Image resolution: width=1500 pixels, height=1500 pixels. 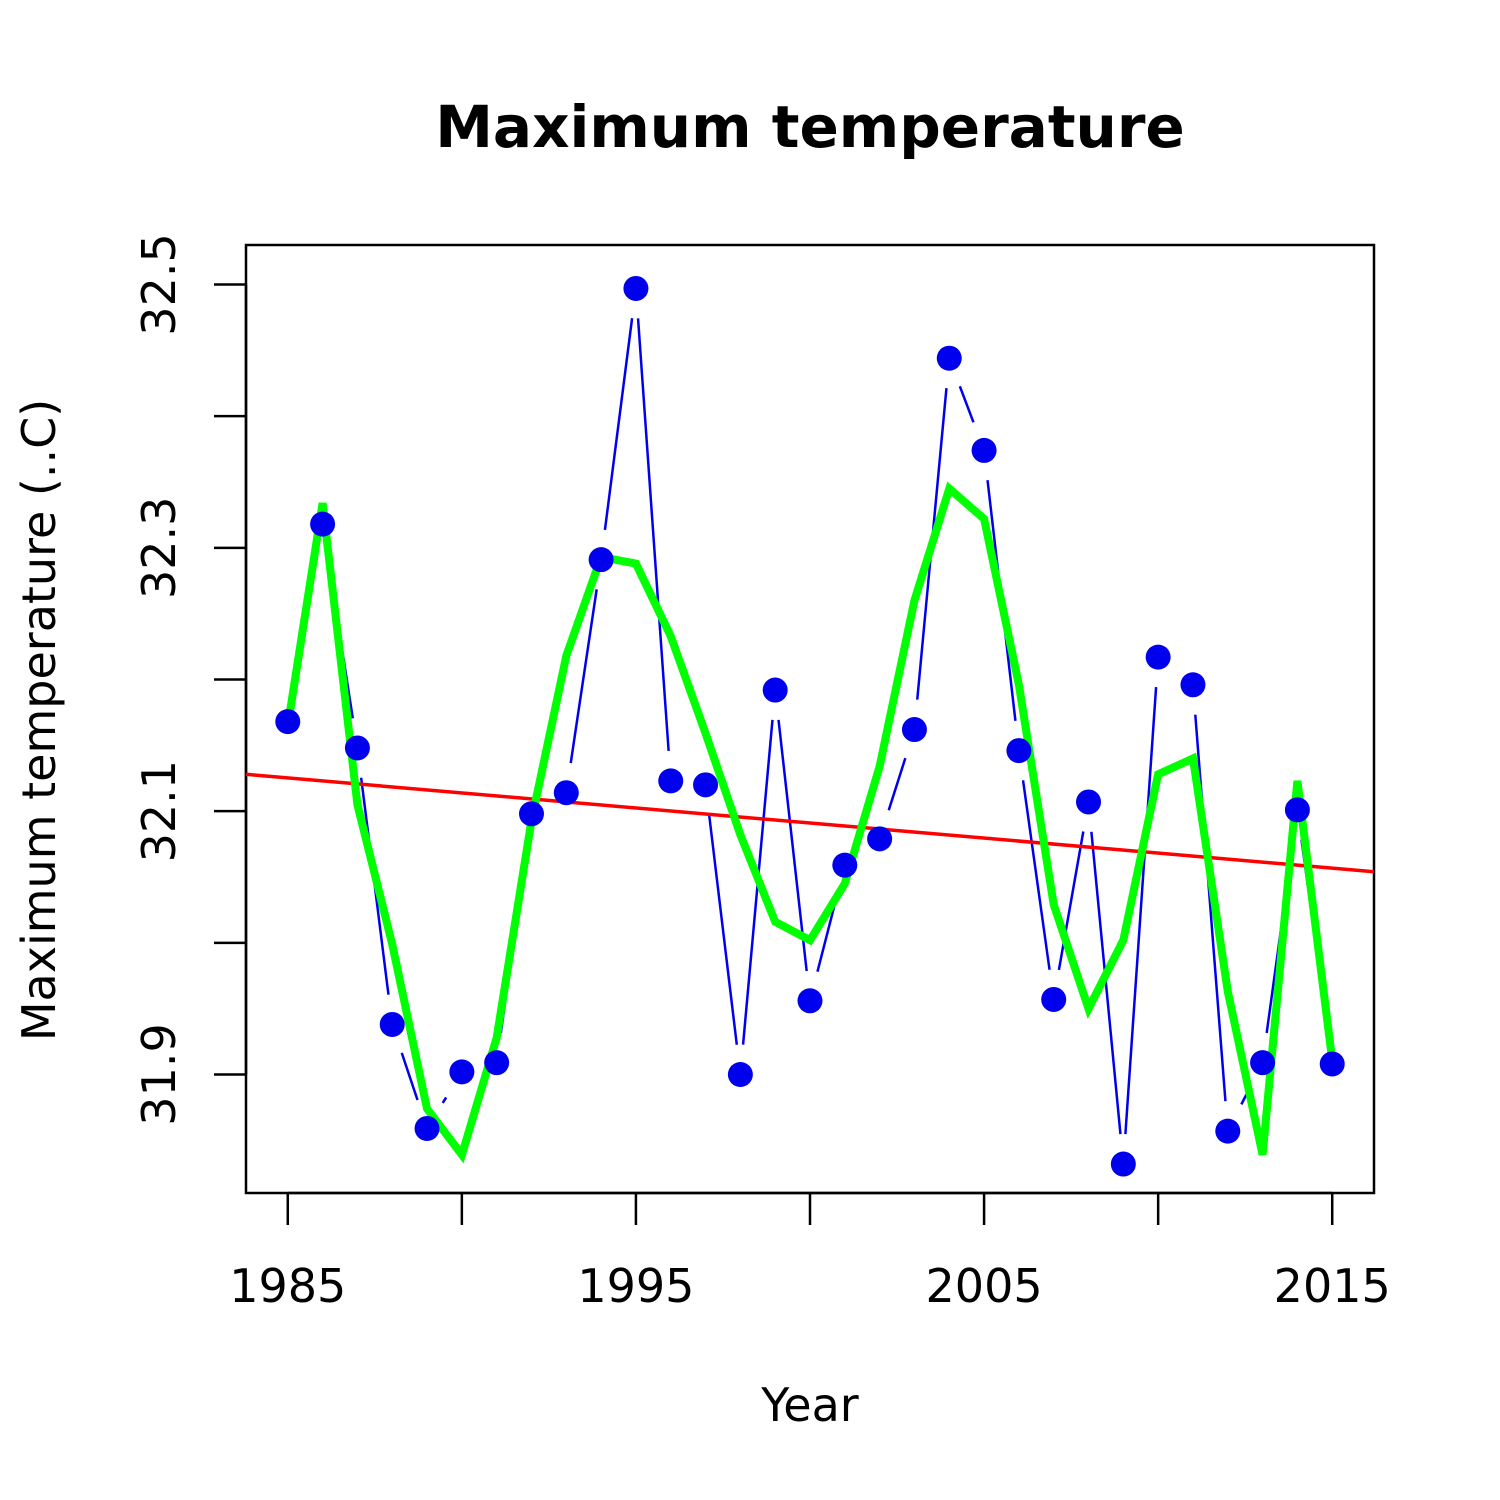 What do you see at coordinates (880, 839) in the screenshot?
I see `observed-point-2002` at bounding box center [880, 839].